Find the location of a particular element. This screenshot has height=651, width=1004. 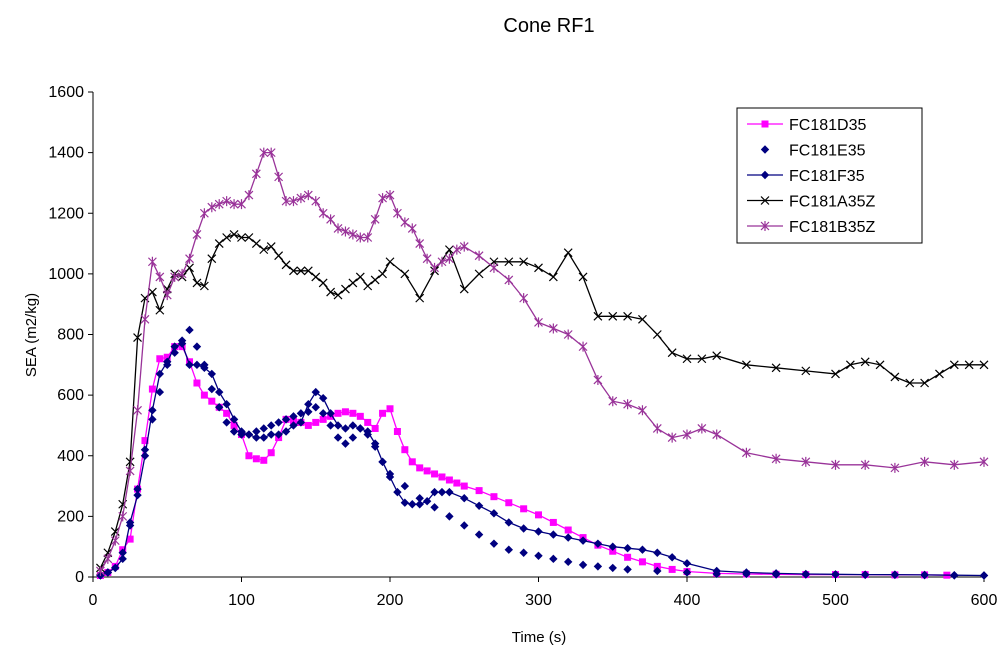

legend-label: FC181A35Z is located at coordinates (832, 202).